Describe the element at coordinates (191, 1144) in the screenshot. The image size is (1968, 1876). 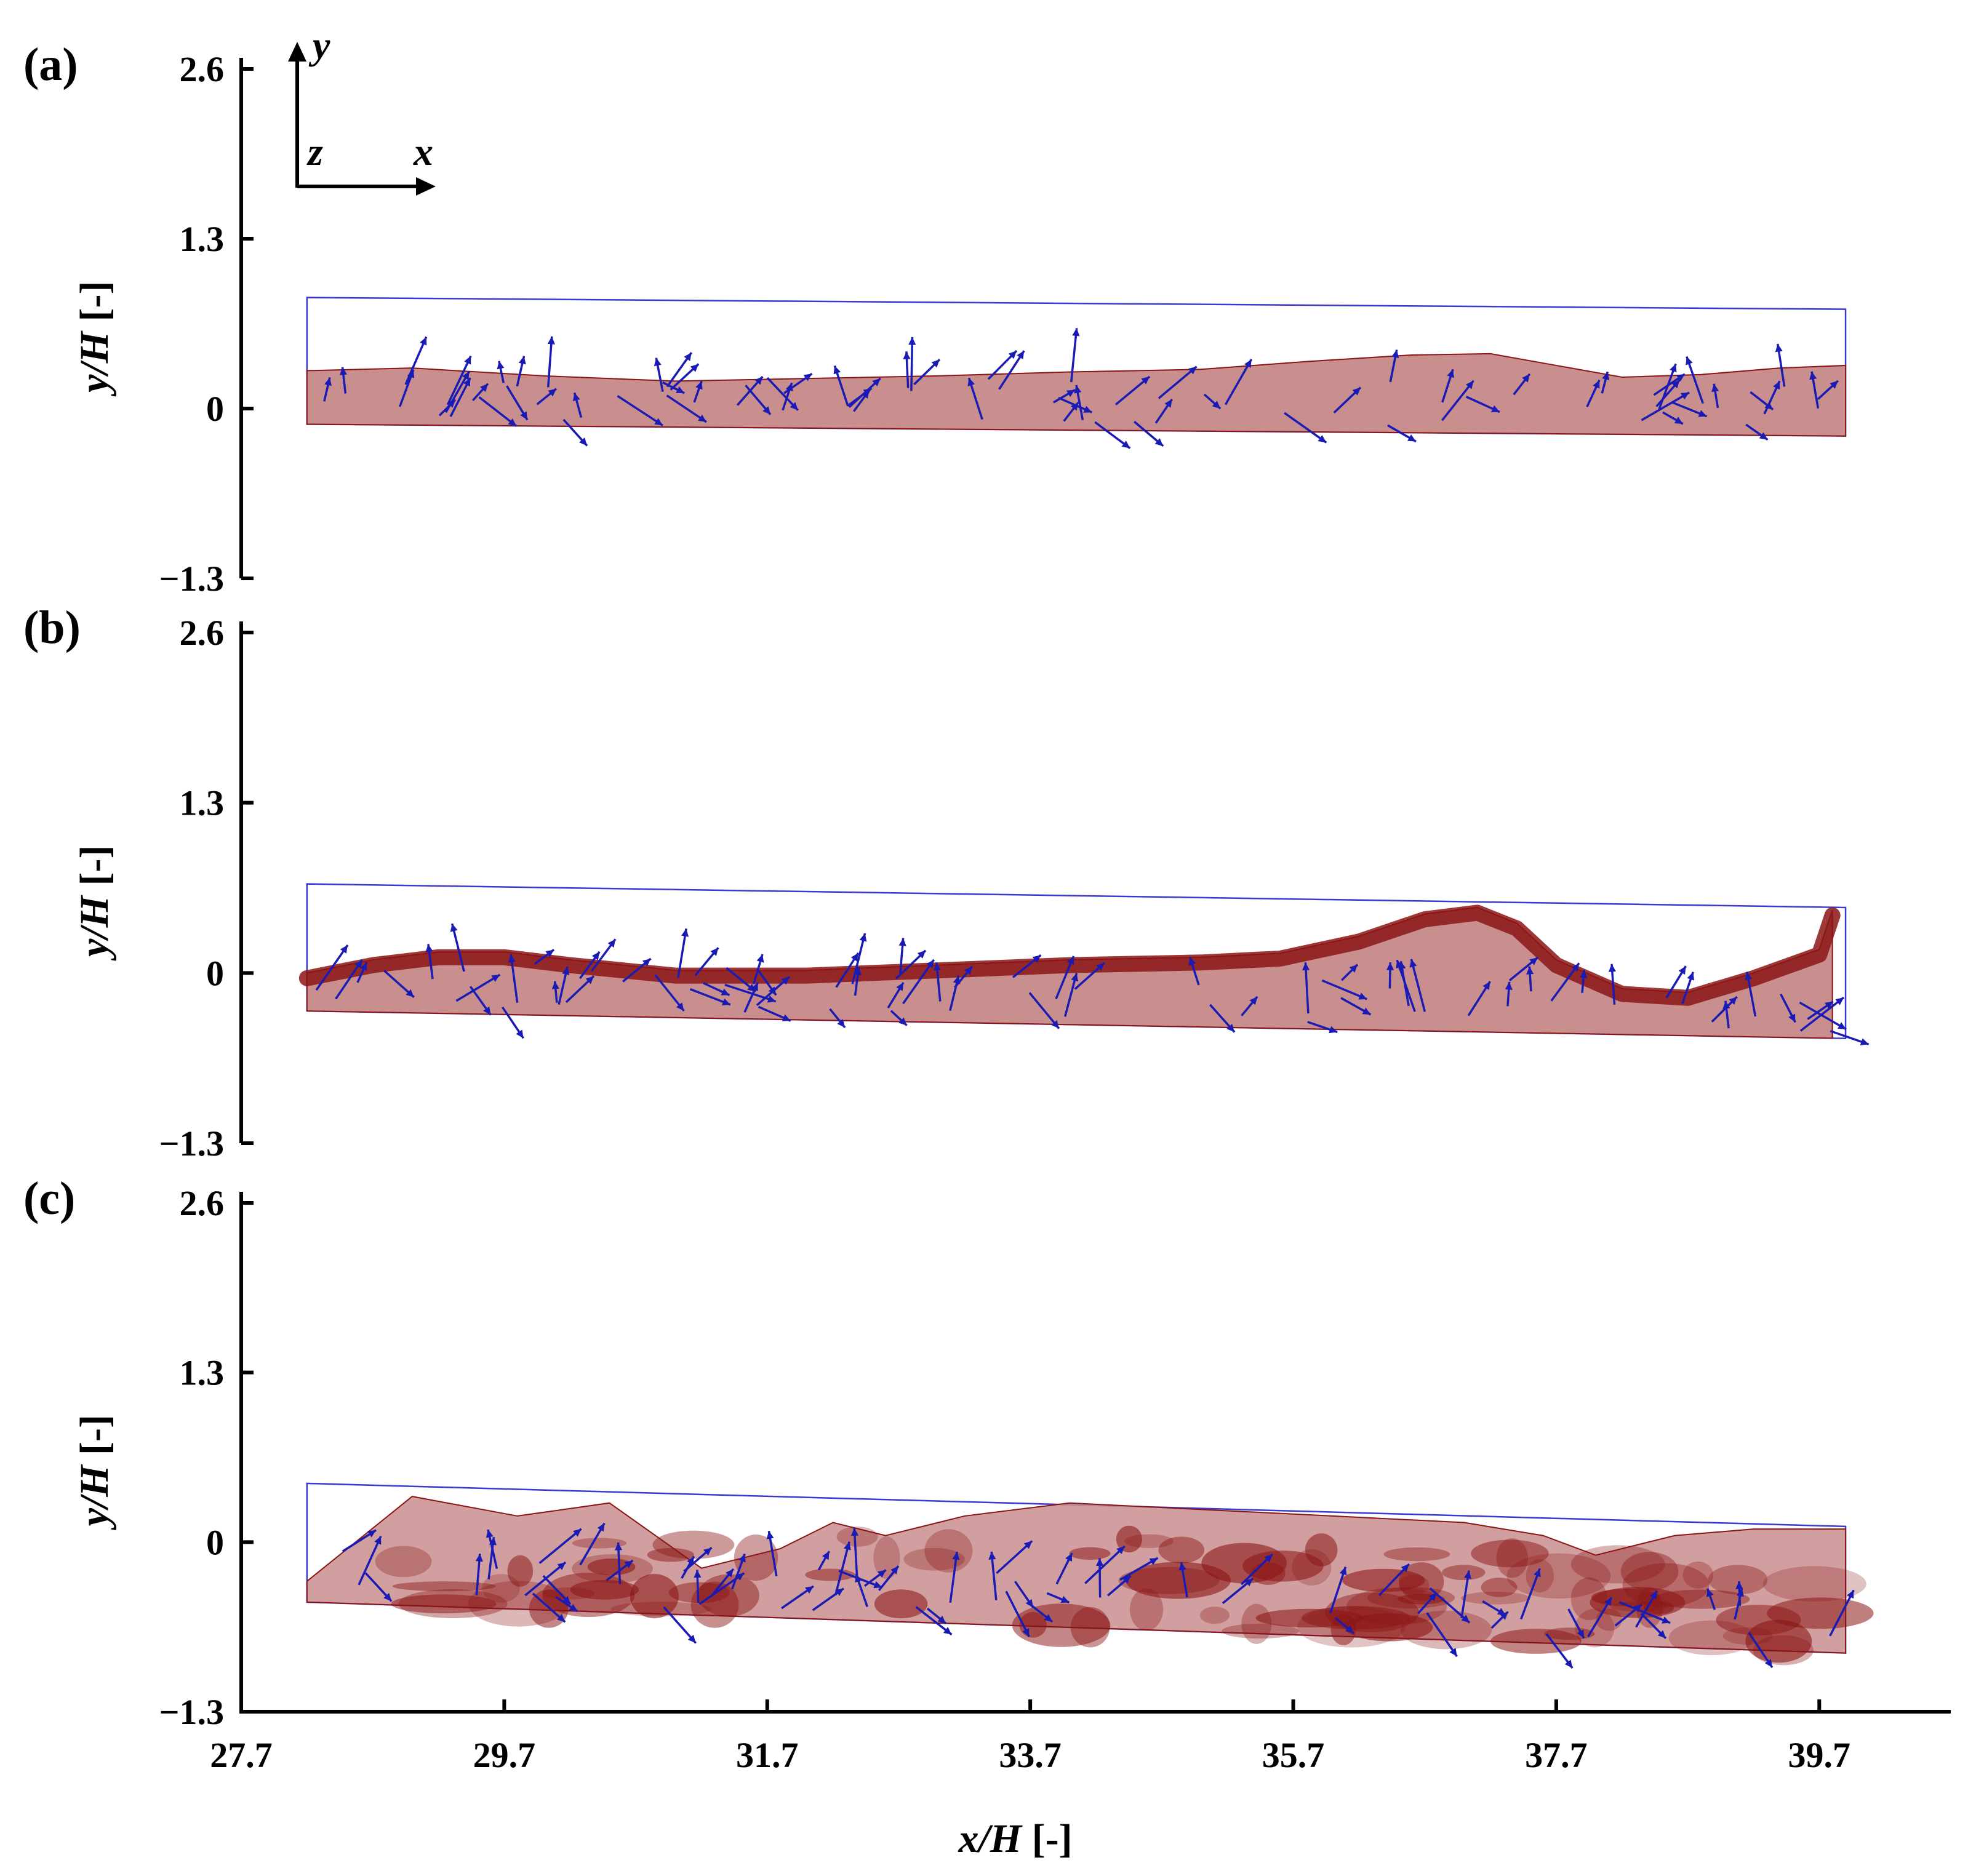
I see `y-tick-label: −1.3` at that location.